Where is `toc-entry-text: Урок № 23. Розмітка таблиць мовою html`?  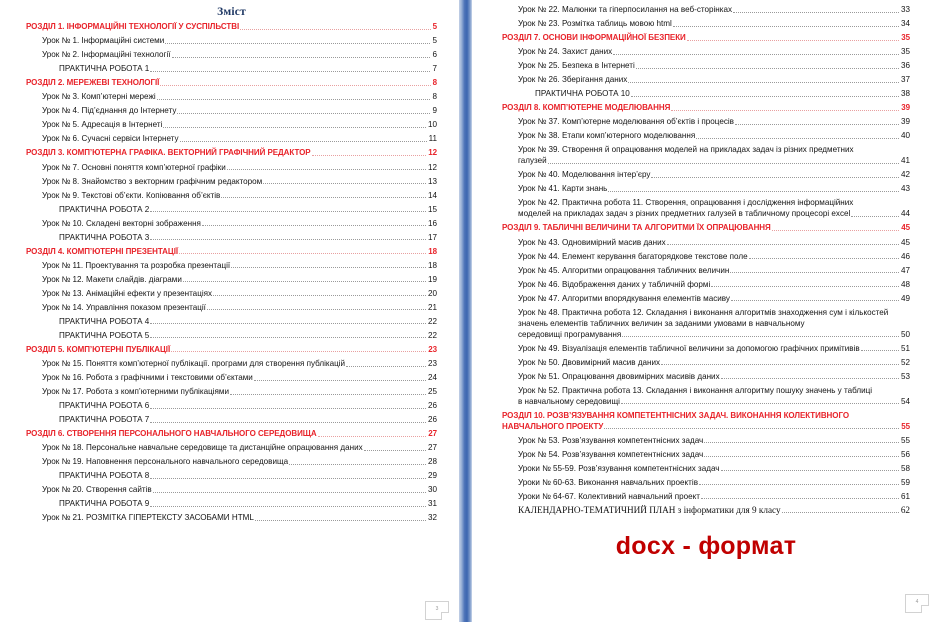 toc-entry-text: Урок № 23. Розмітка таблиць мовою html is located at coordinates (595, 23).